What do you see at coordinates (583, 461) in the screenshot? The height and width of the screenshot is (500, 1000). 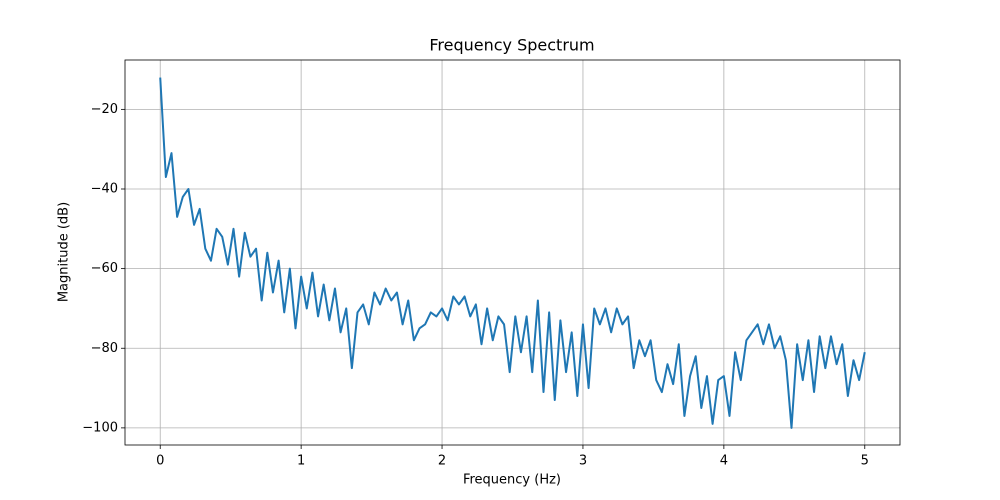 I see `x-tick-label: 3` at bounding box center [583, 461].